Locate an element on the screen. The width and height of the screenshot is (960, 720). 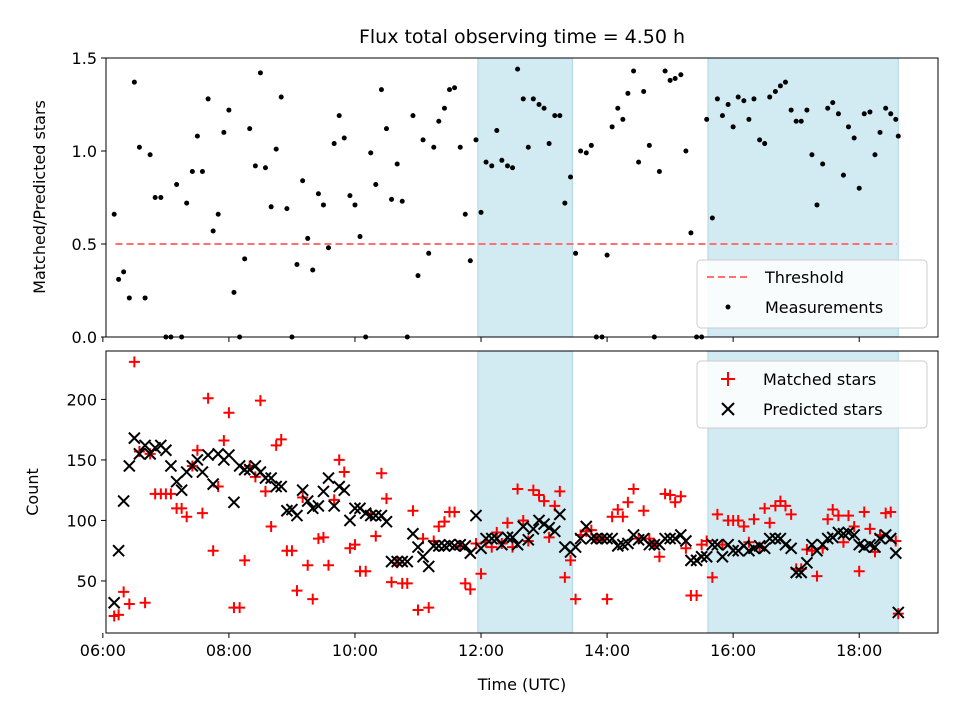
x-tick-label: 08:00 is located at coordinates (229, 650).